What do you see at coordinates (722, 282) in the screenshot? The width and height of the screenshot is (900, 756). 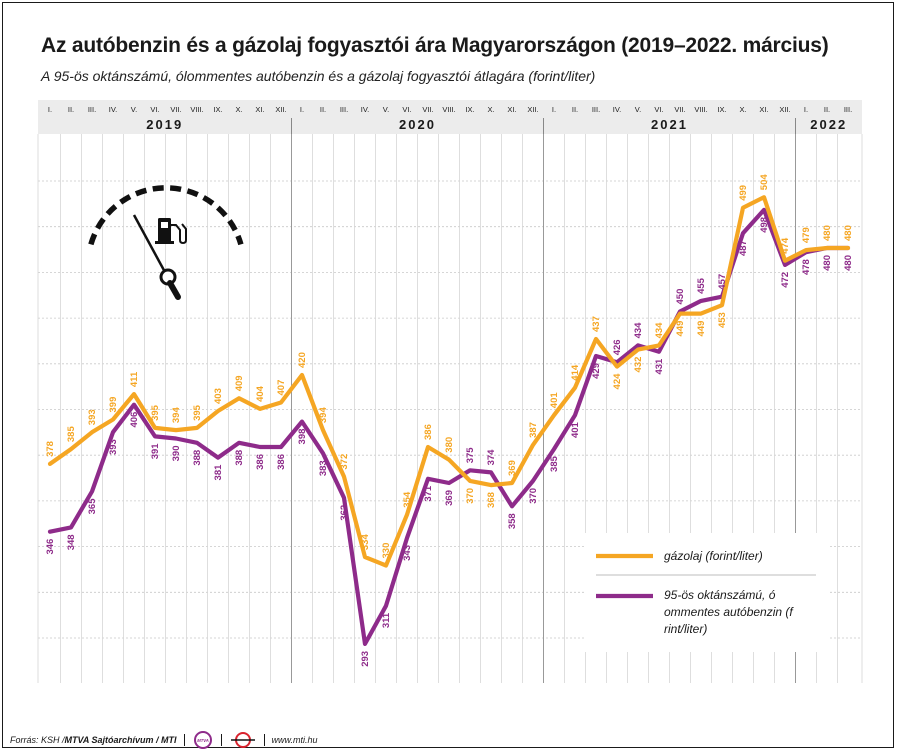 I see `petrol-data-label: 457` at bounding box center [722, 282].